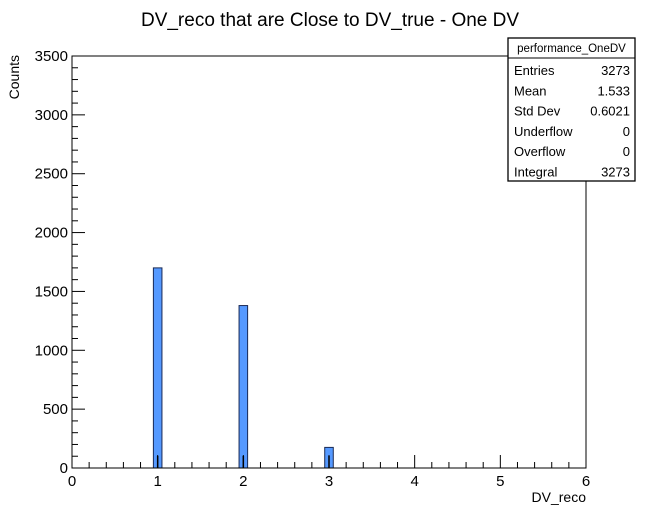 This screenshot has width=646, height=511. I want to click on stats-row-label: Mean, so click(530, 90).